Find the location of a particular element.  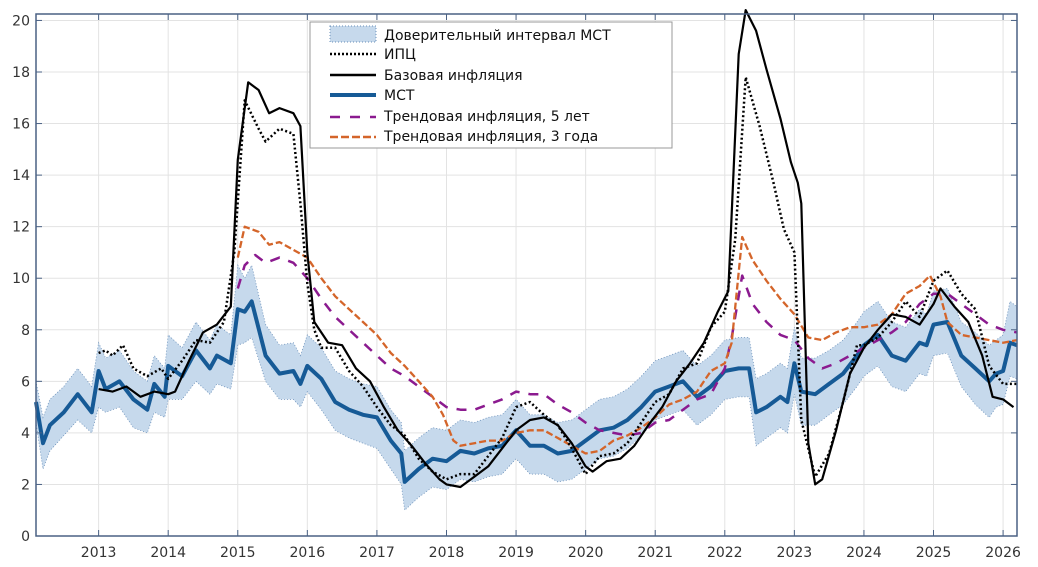

x-tick-label: 2020 is located at coordinates (586, 553).